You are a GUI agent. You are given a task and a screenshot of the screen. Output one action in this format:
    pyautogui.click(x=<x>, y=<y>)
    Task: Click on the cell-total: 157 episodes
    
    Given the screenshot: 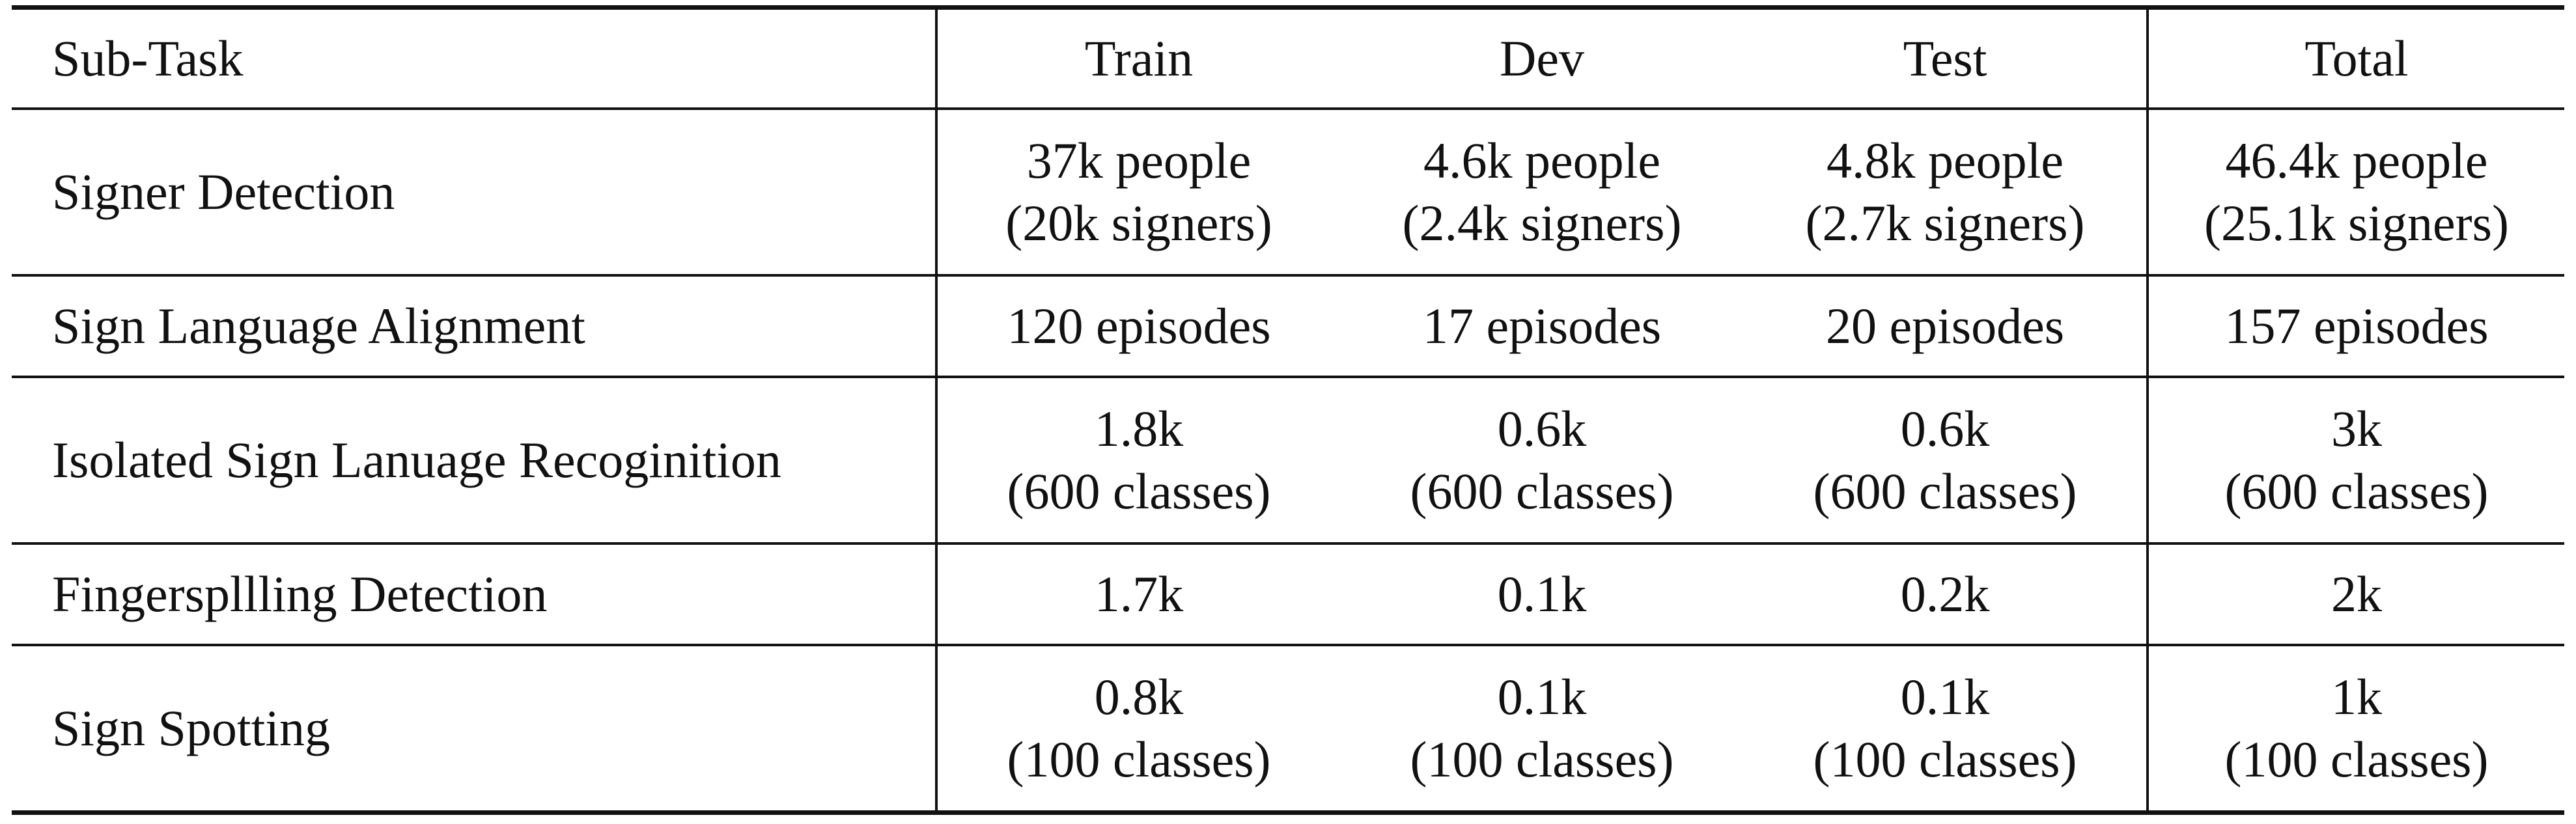 What is the action you would take?
    pyautogui.click(x=2356, y=326)
    